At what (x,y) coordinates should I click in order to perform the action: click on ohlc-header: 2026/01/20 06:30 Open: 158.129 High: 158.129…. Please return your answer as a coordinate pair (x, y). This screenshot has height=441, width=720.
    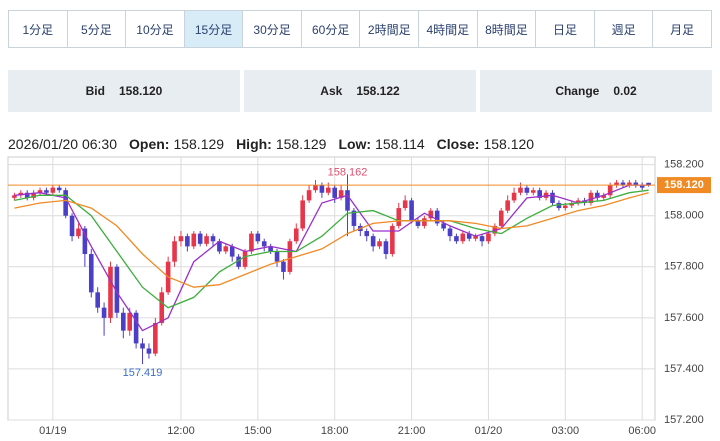
    Looking at the image, I should click on (271, 144).